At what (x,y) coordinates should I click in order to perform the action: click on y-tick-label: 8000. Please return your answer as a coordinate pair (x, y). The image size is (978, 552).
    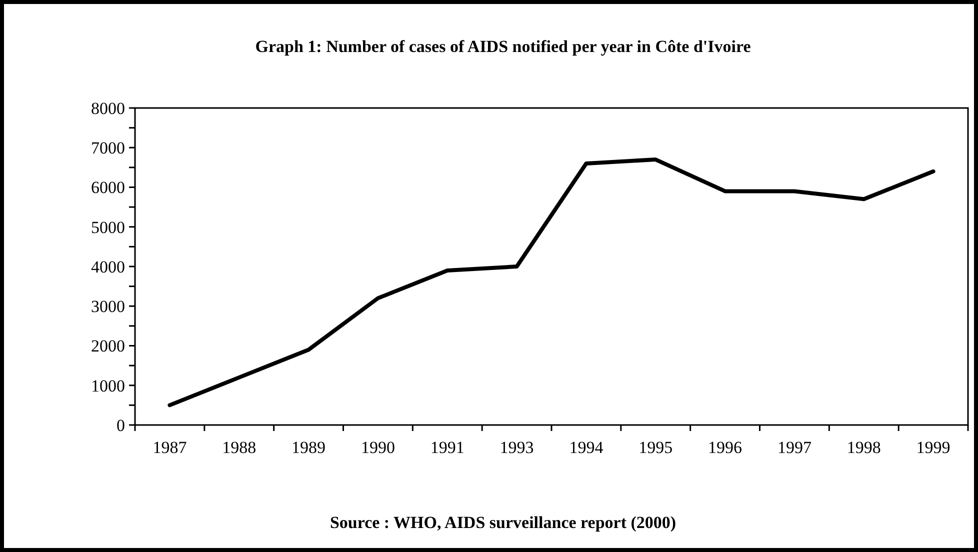
    Looking at the image, I should click on (108, 108).